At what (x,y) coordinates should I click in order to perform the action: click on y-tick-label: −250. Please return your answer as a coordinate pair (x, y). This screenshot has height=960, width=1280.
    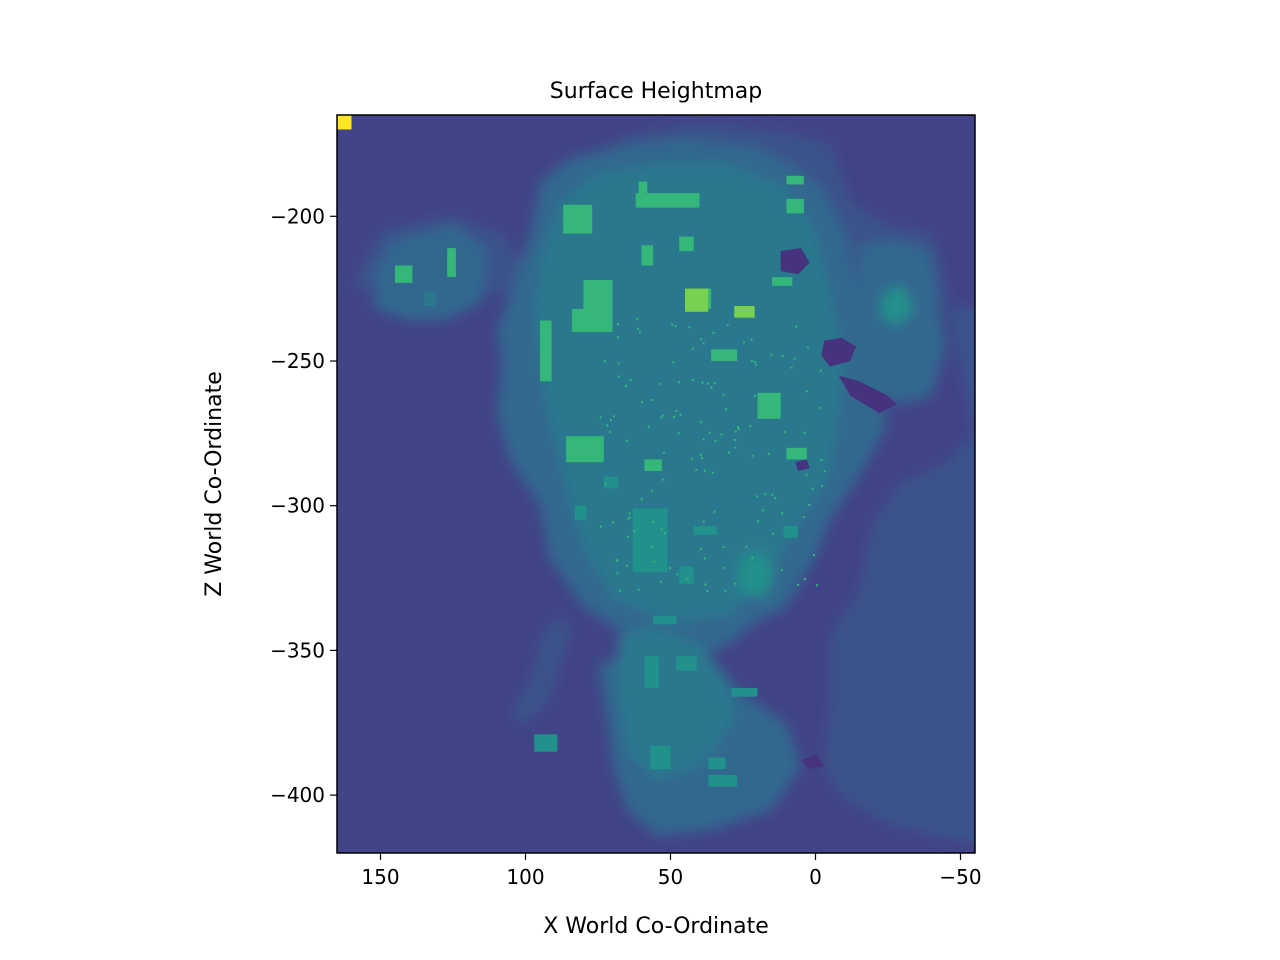
    Looking at the image, I should click on (297, 361).